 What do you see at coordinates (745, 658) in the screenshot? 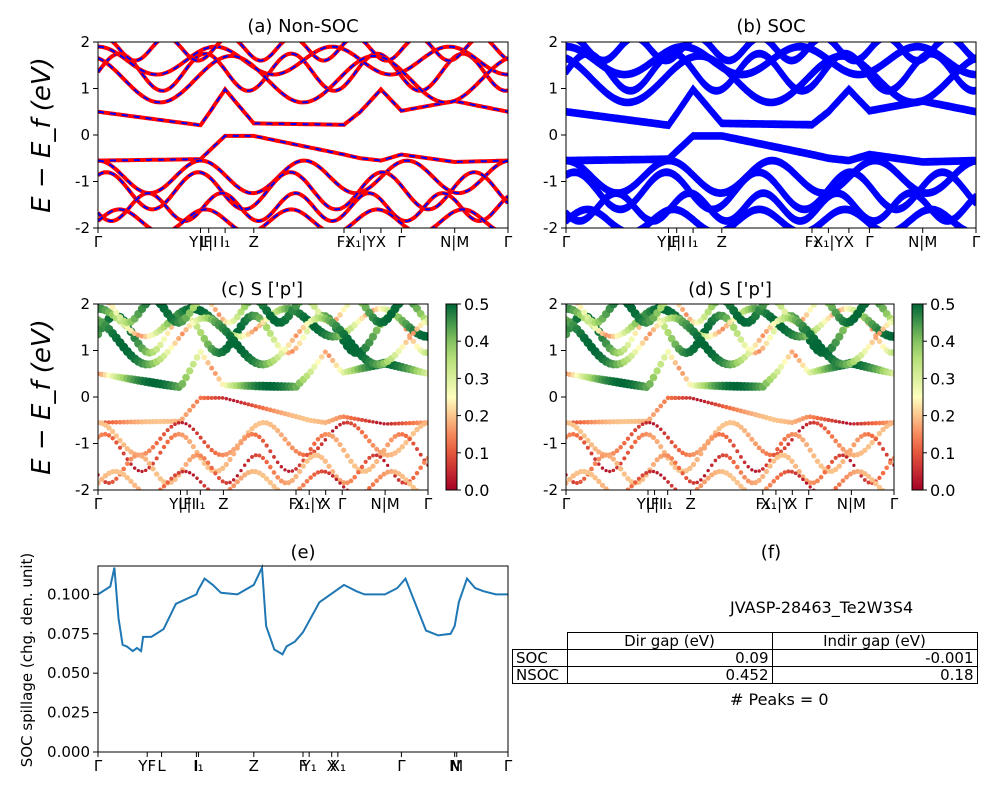
I see `table-row: SOC 0.09 -0.001` at bounding box center [745, 658].